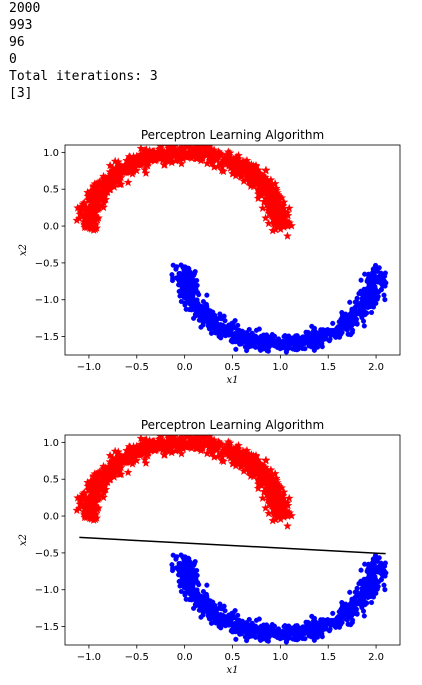 The height and width of the screenshot is (685, 422). What do you see at coordinates (232, 545) in the screenshot?
I see `decision-boundary-line` at bounding box center [232, 545].